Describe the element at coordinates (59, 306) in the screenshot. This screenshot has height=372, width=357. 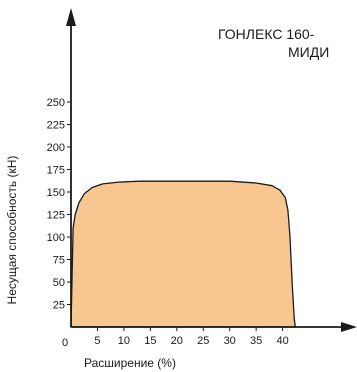
I see `y-tick-label: 25` at that location.